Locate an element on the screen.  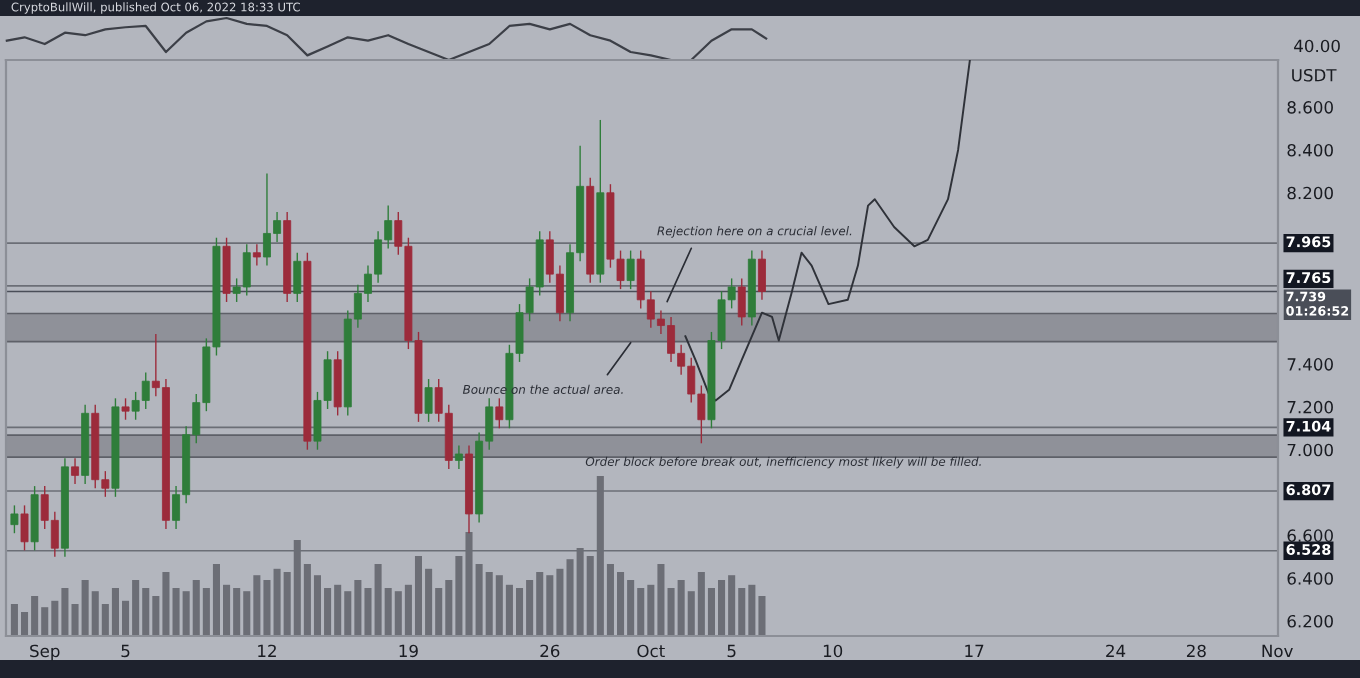
x-tick-label: 10 is located at coordinates (833, 651).